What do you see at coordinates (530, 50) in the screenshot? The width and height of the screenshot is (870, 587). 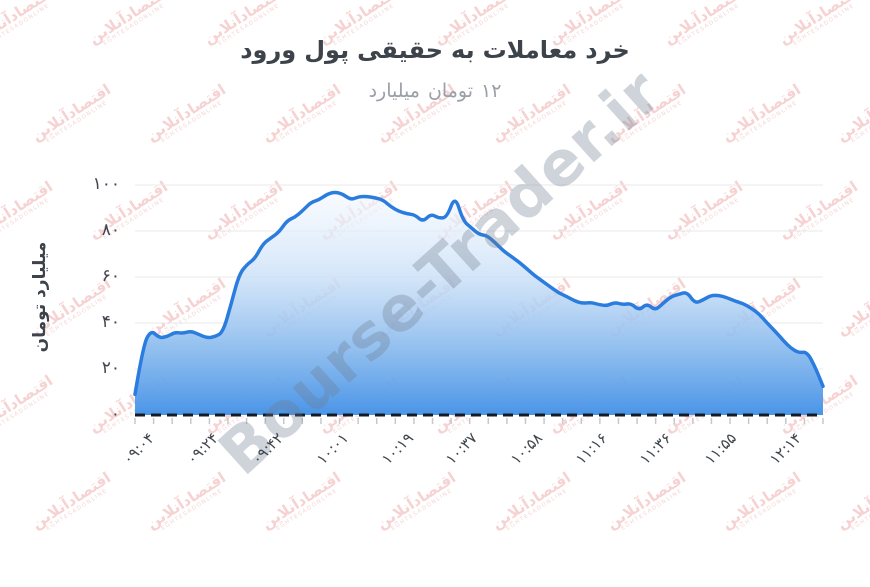 I see `word: معاملات` at bounding box center [530, 50].